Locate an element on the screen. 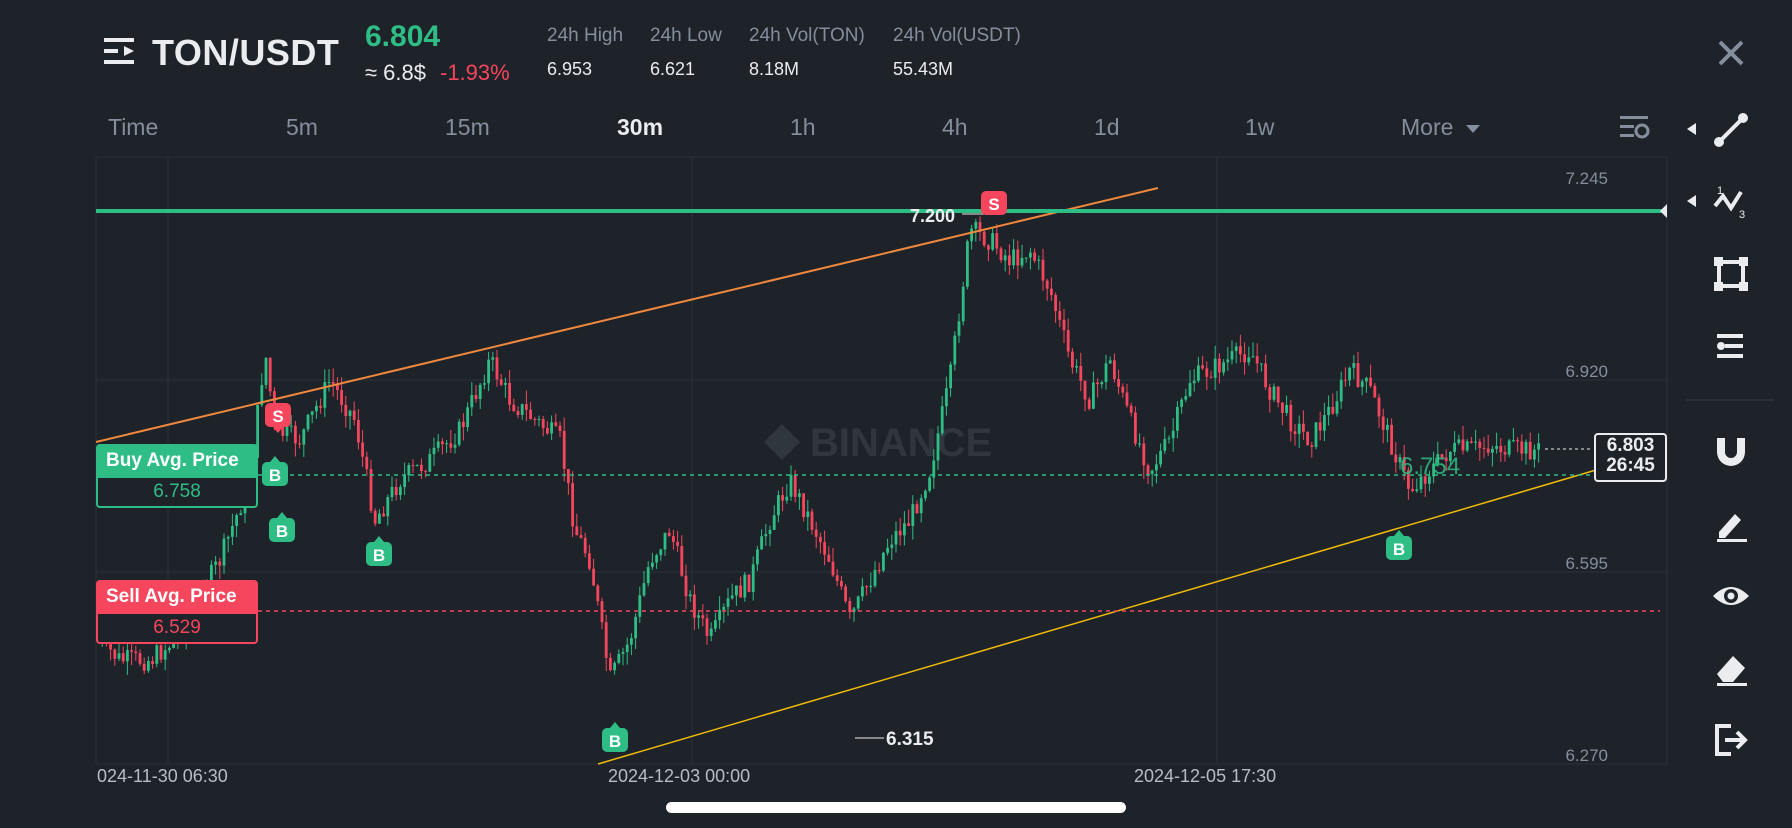  rectangle-tool-icon is located at coordinates (1731, 274).